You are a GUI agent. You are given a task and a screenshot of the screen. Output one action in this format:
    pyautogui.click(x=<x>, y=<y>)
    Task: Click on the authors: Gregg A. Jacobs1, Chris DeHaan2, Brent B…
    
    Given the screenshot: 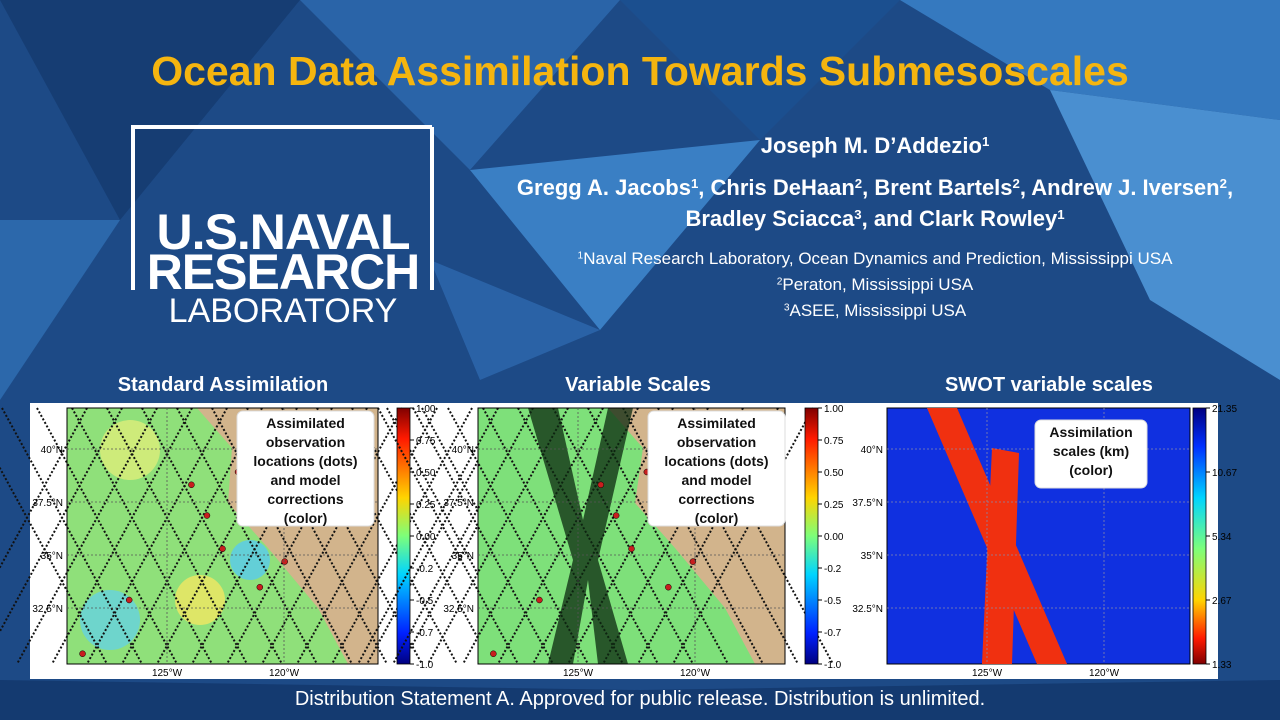 What is the action you would take?
    pyautogui.click(x=875, y=203)
    